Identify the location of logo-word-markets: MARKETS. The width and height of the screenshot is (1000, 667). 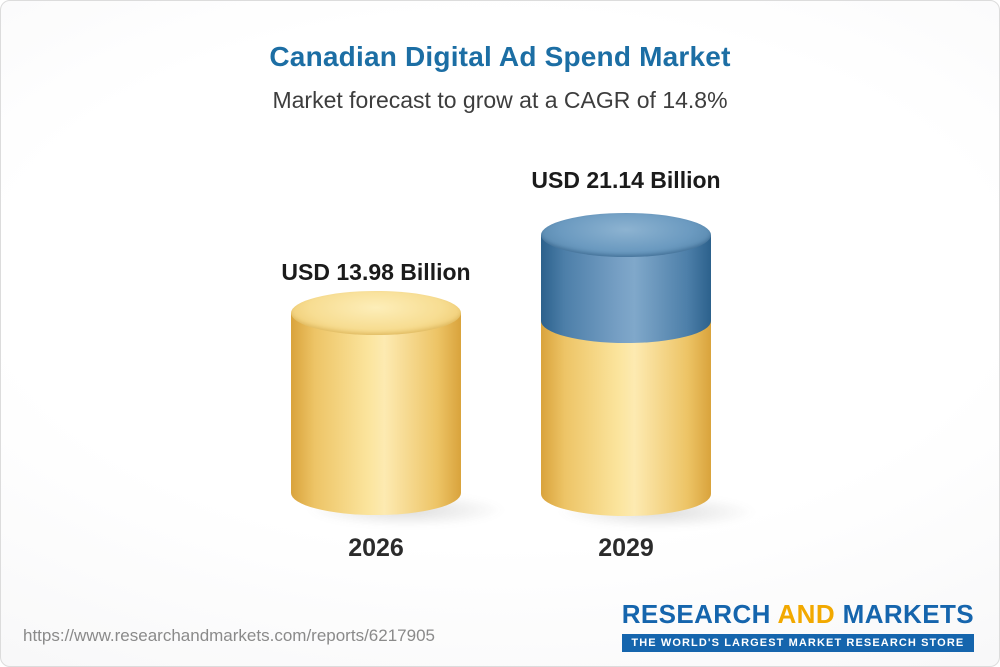
(908, 614).